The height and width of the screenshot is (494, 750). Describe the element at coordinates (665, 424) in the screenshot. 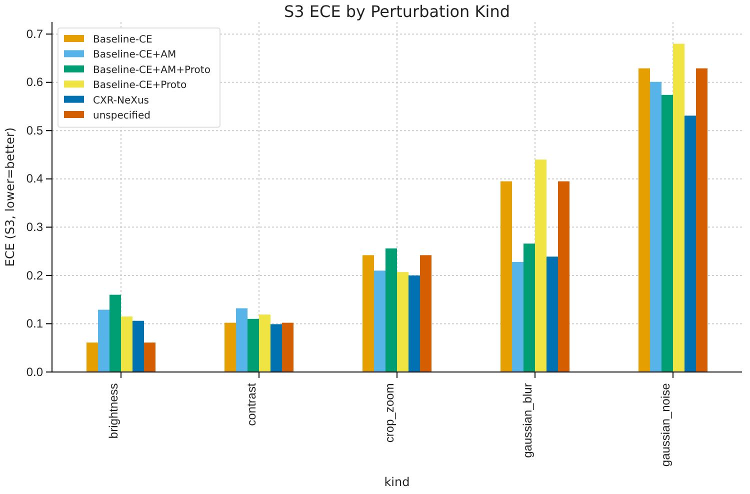

I see `x-tick-label: gaussian_noise` at that location.